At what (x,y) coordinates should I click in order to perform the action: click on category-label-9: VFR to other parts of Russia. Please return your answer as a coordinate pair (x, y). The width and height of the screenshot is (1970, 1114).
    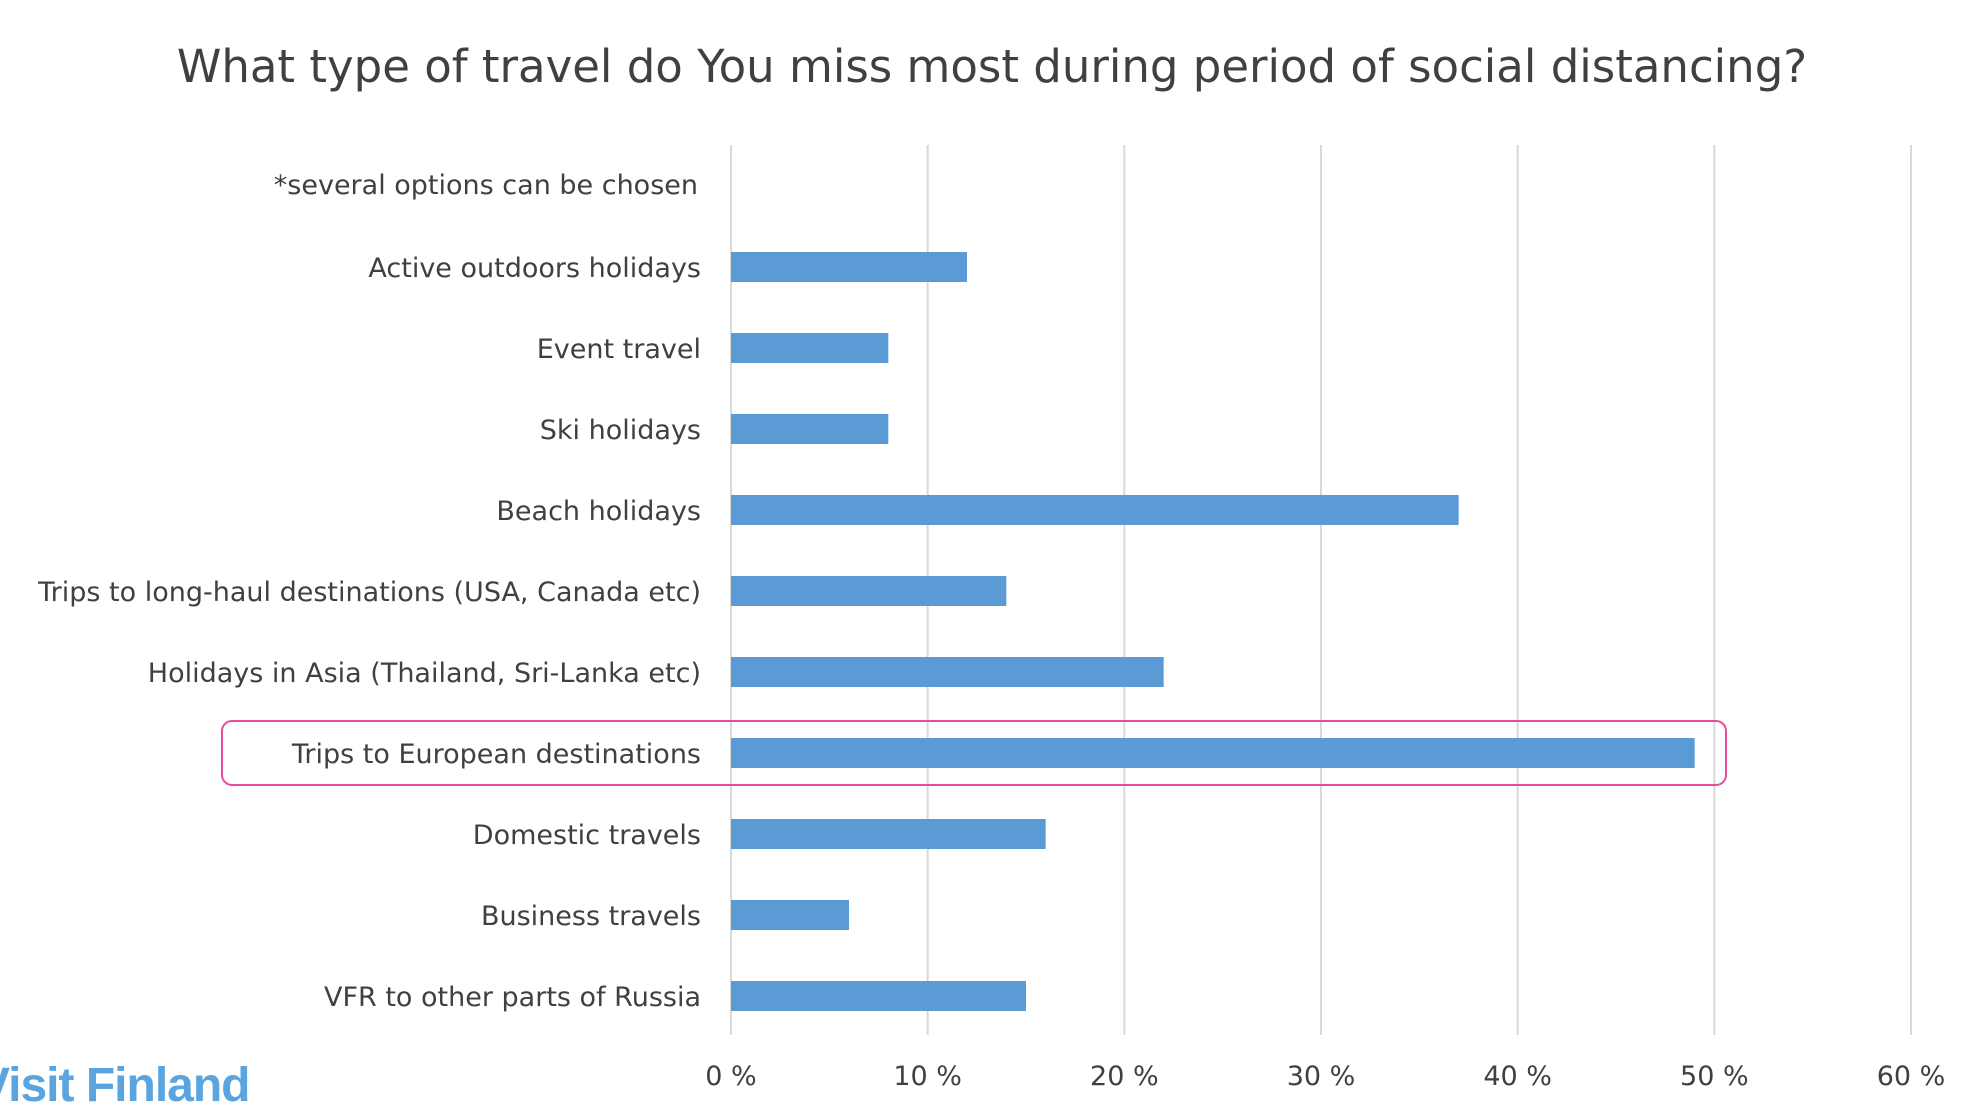
    Looking at the image, I should click on (512, 997).